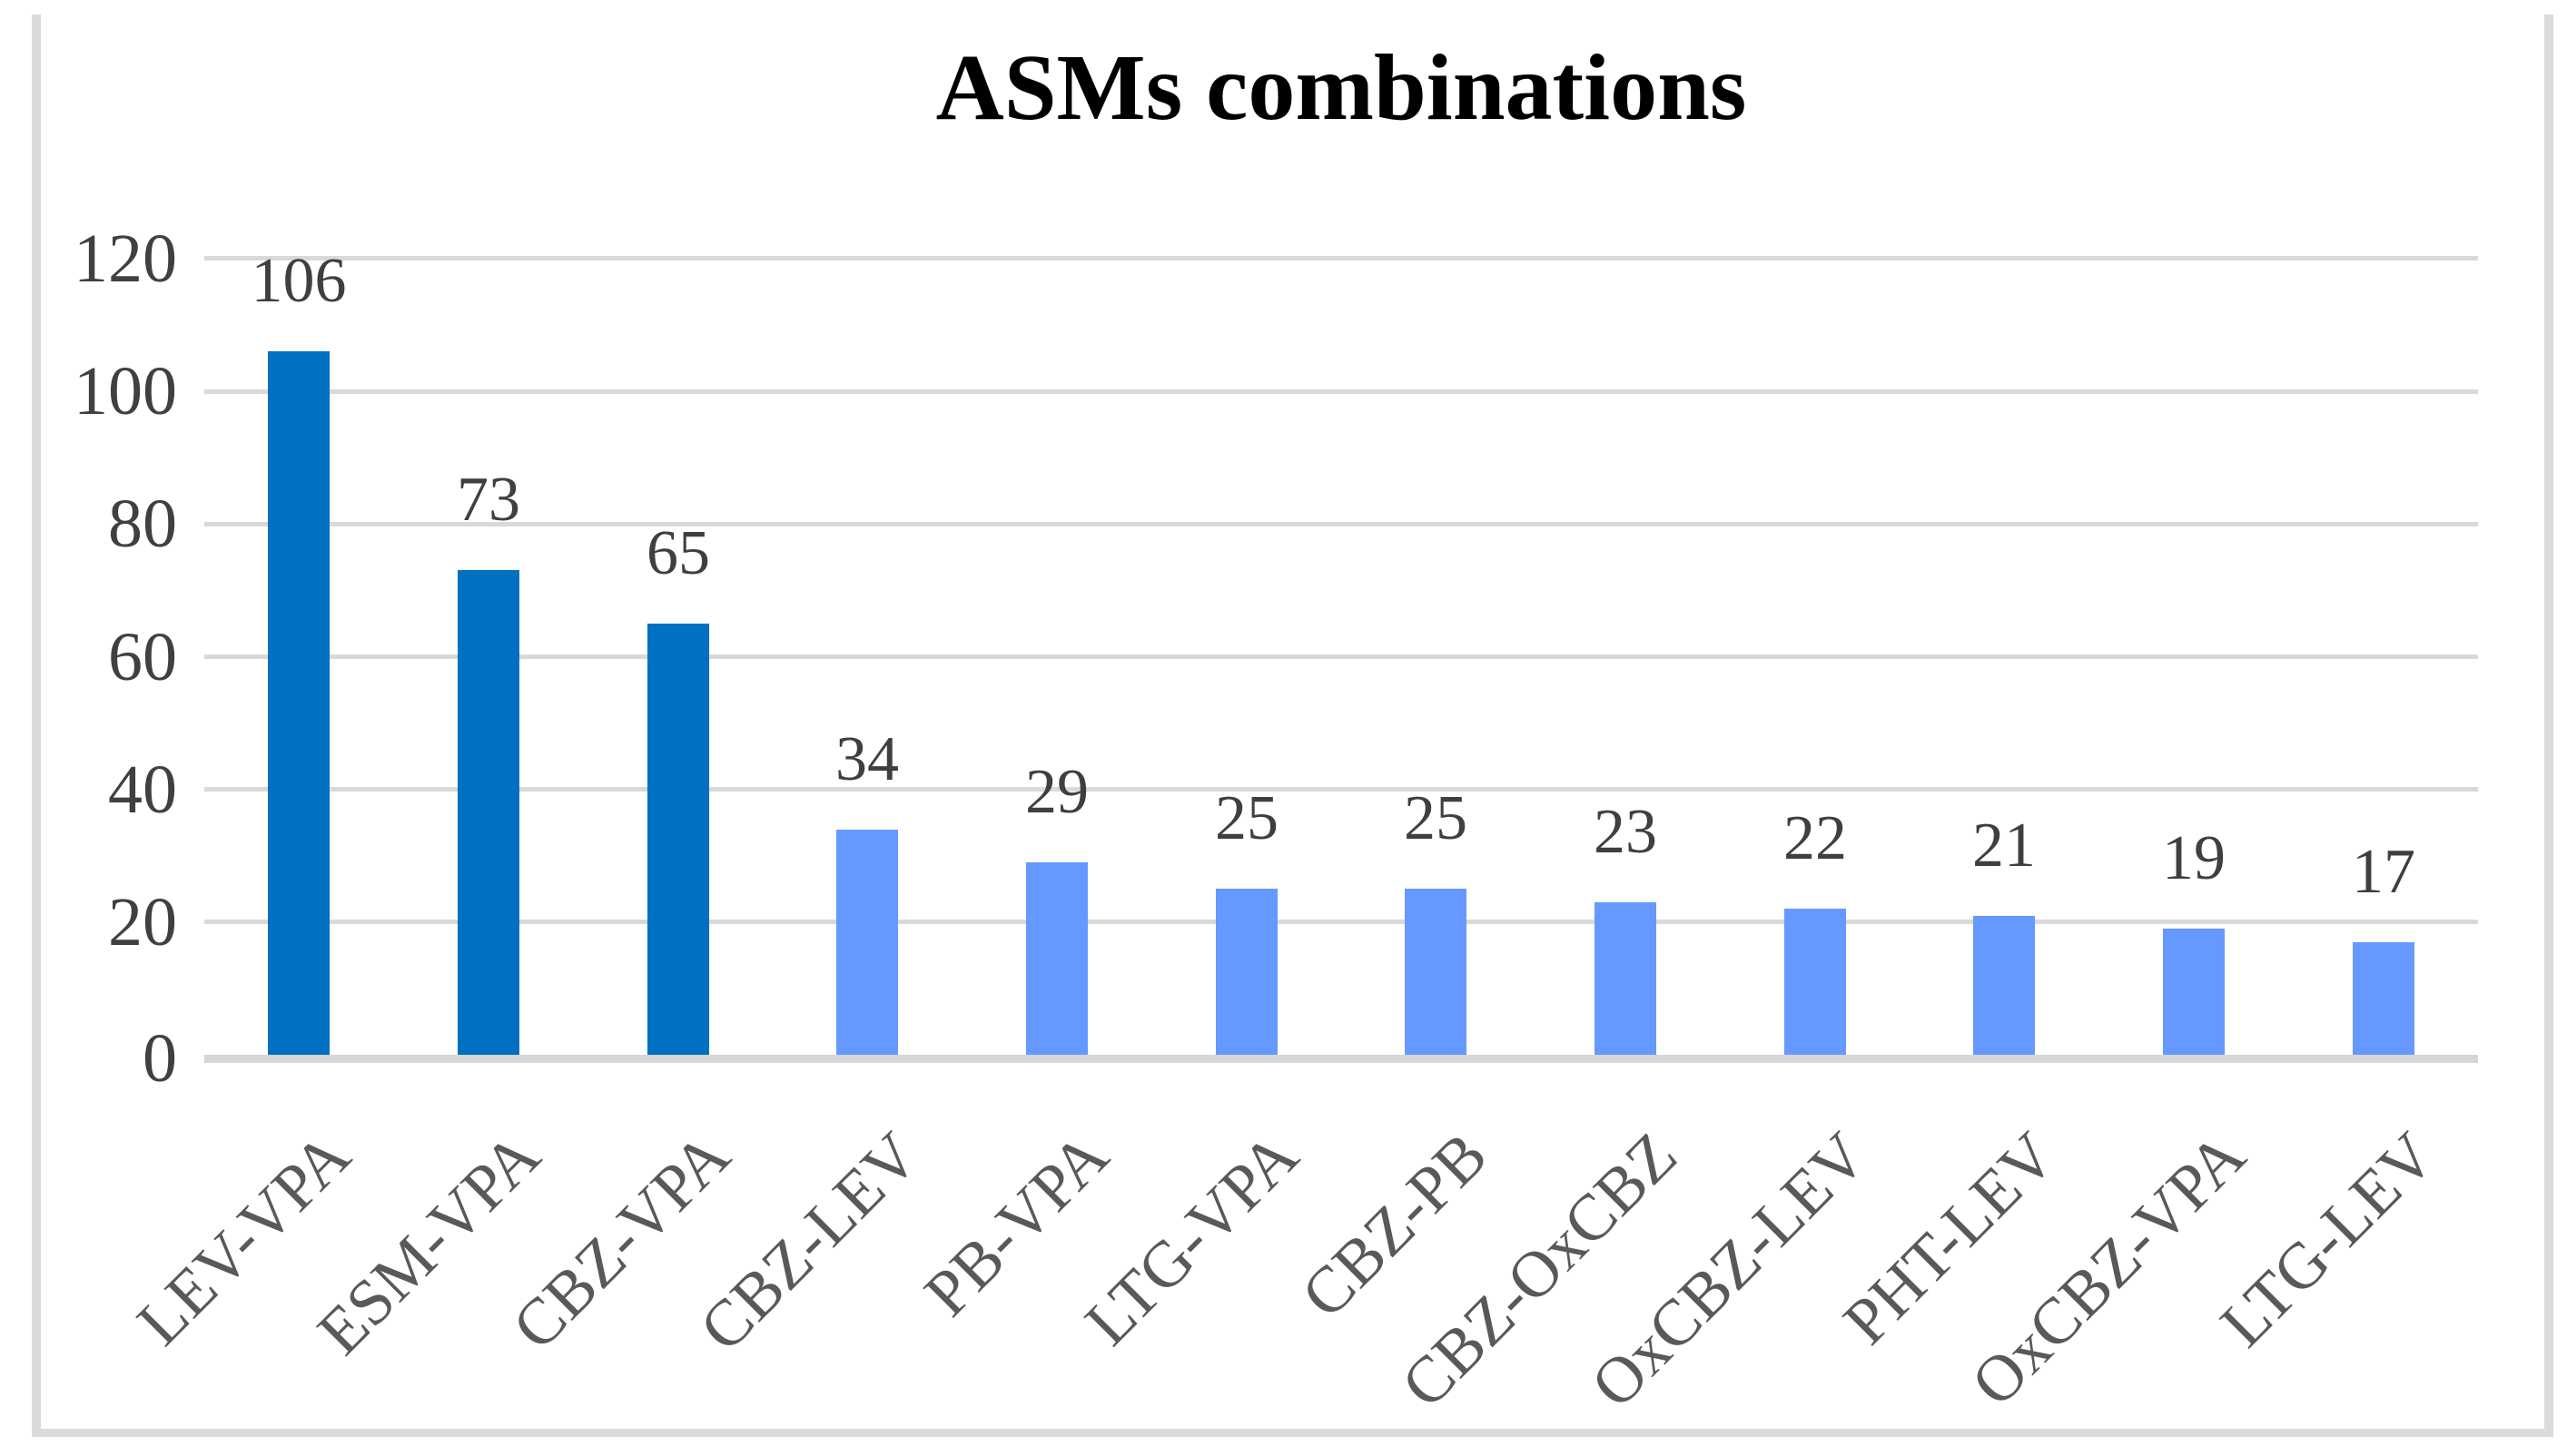 This screenshot has height=1456, width=2567. Describe the element at coordinates (678, 553) in the screenshot. I see `bar-value-label: 65` at that location.